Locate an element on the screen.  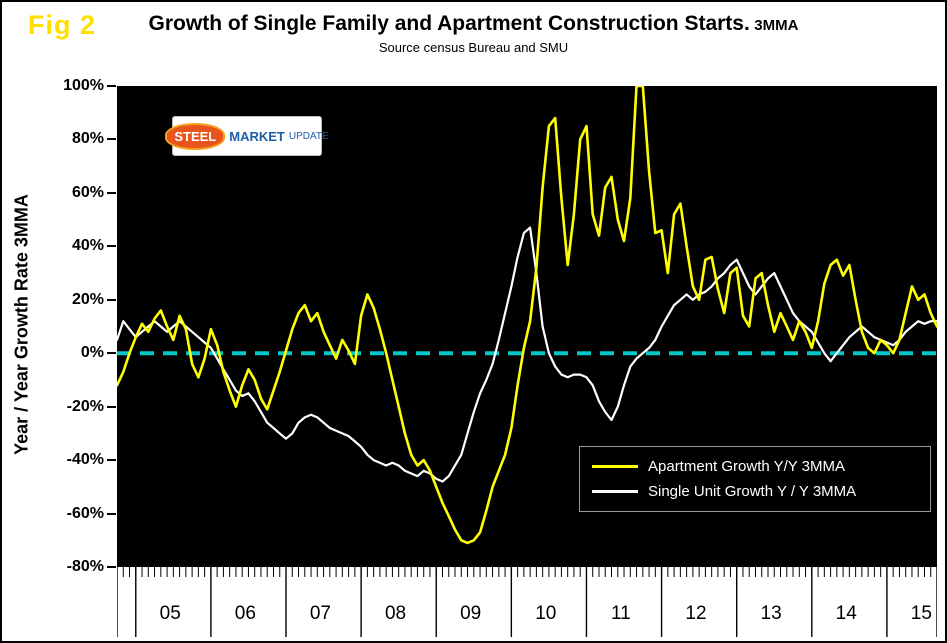
y-axis-title: Year / Year Growth Rate 3MMA is located at coordinates (21, 324).